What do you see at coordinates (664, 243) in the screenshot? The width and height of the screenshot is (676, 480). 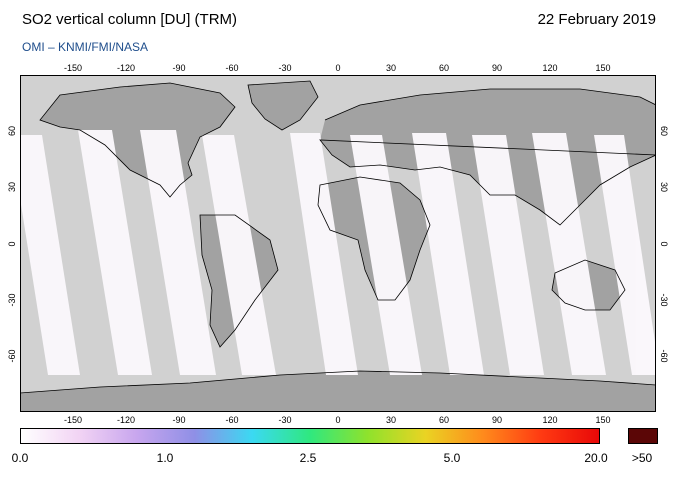 I see `lat-tick-right: 0` at bounding box center [664, 243].